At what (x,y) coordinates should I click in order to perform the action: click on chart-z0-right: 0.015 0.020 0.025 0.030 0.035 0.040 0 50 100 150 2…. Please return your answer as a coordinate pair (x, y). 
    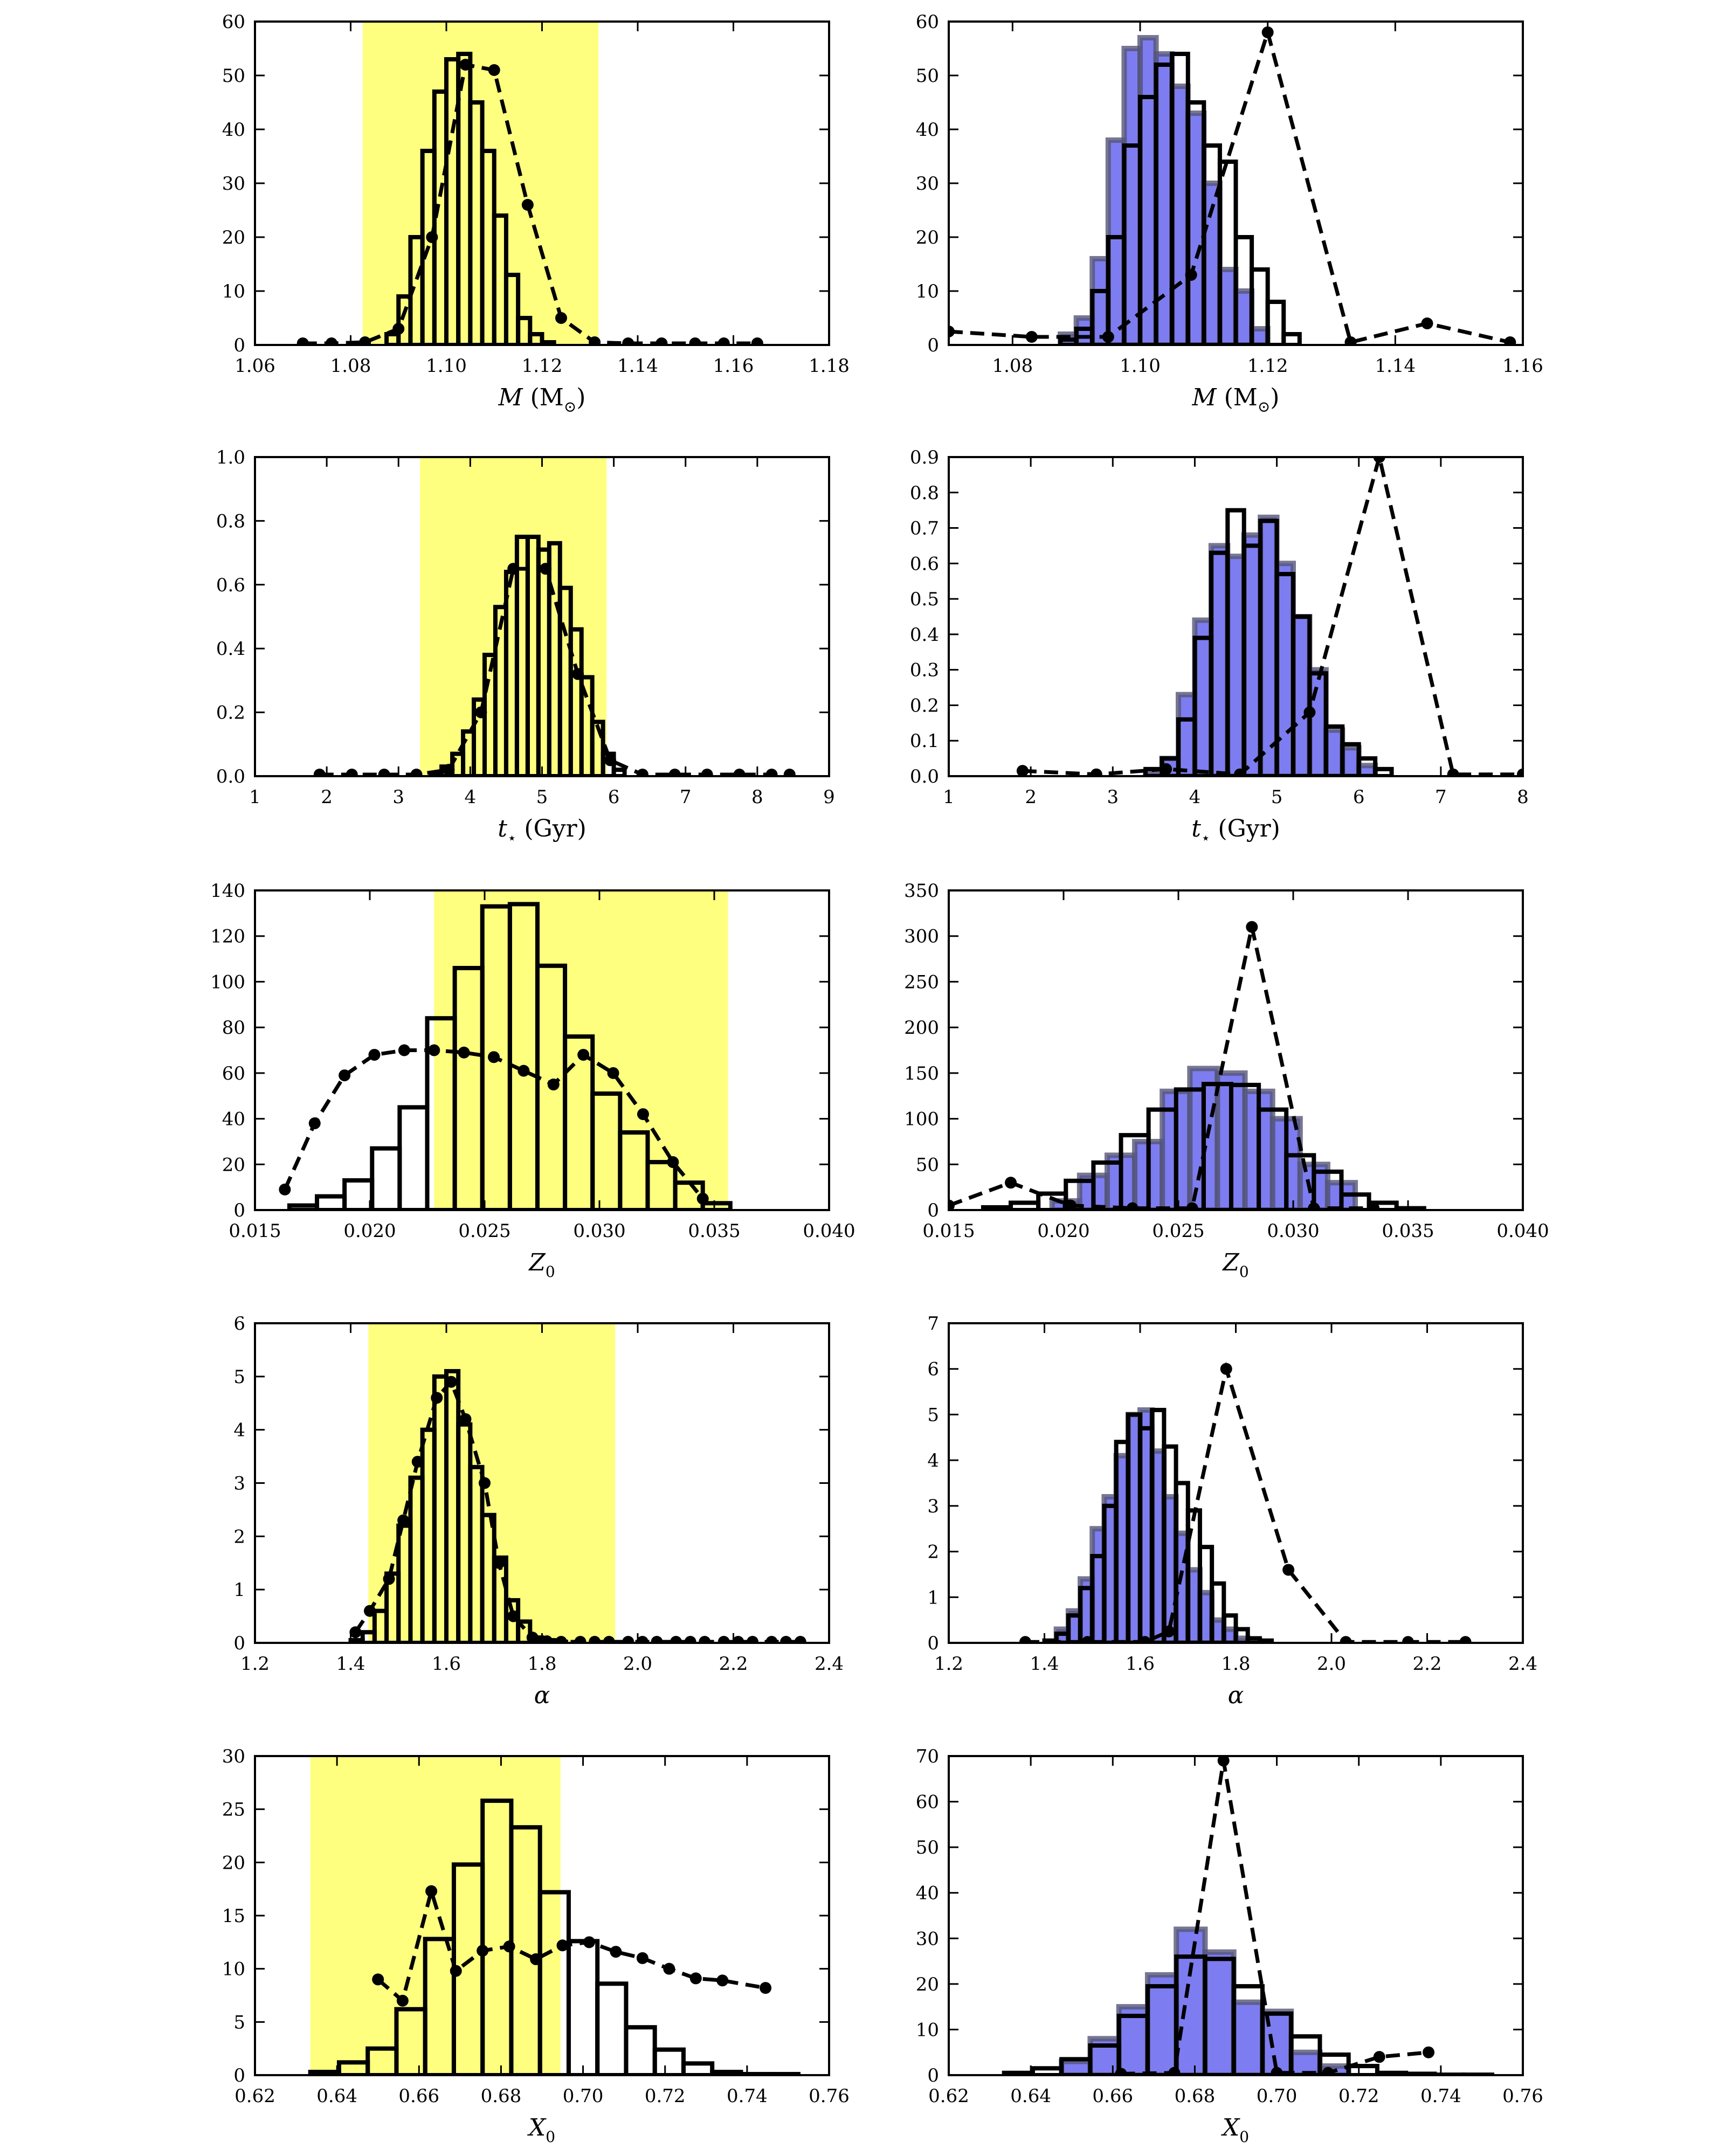
    Looking at the image, I should click on (1226, 1080).